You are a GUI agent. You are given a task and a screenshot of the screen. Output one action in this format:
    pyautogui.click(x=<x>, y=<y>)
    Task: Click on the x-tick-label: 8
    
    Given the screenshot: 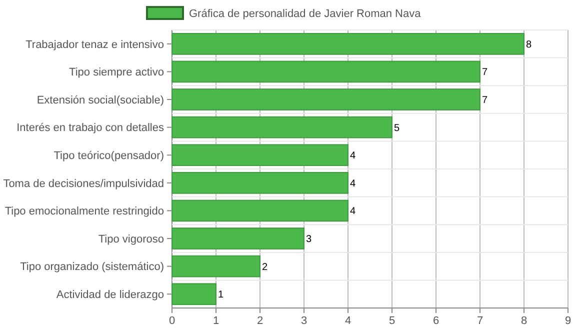 What is the action you would take?
    pyautogui.click(x=524, y=321)
    